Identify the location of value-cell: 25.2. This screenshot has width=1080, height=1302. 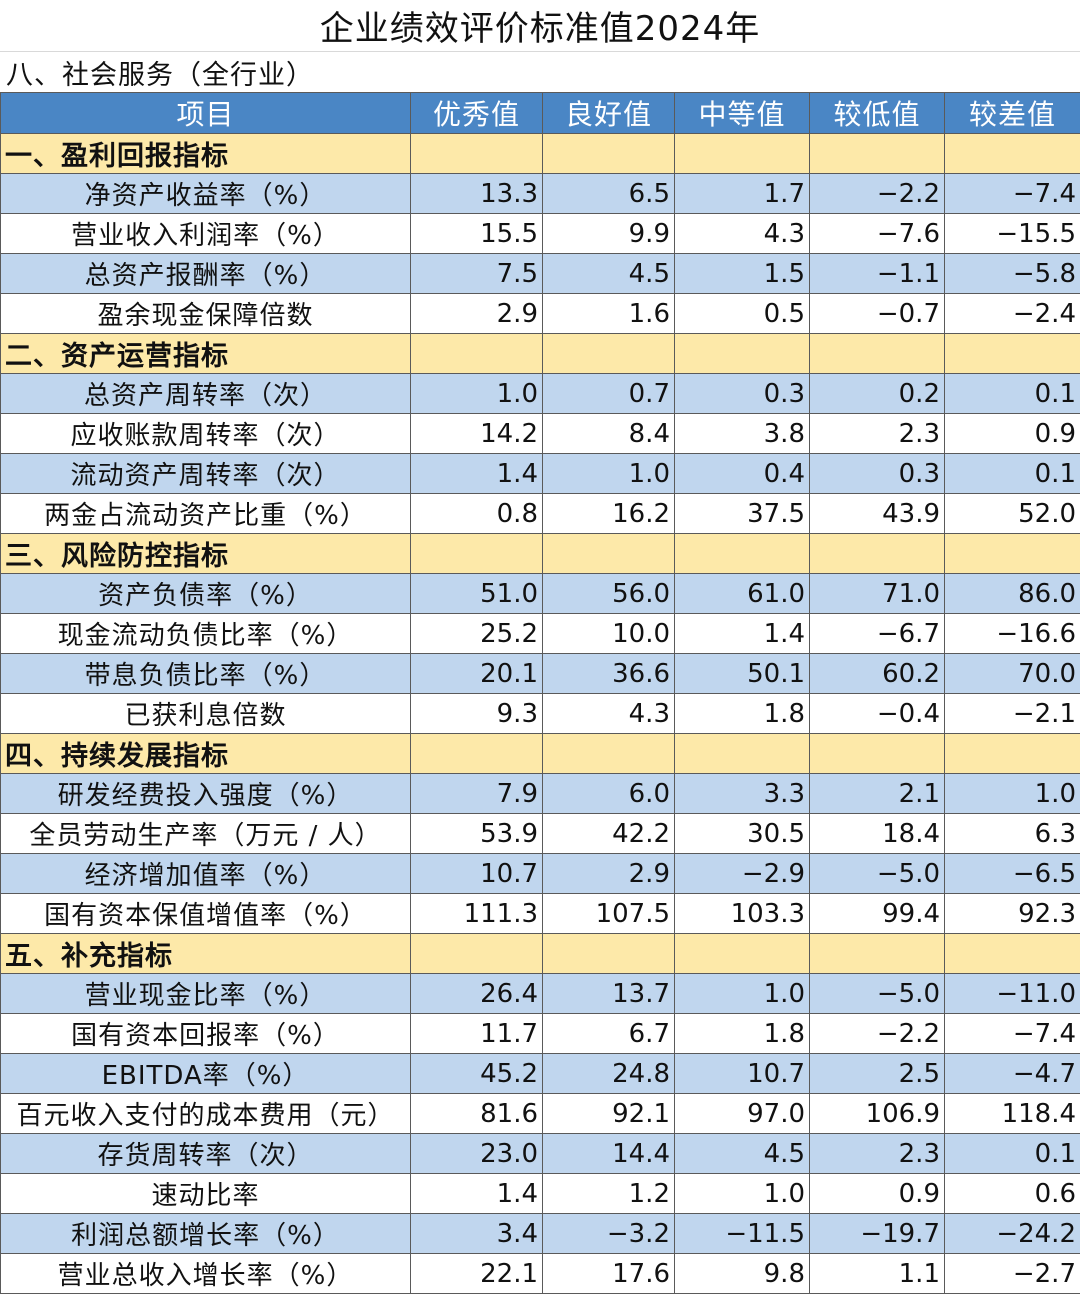
(476, 633).